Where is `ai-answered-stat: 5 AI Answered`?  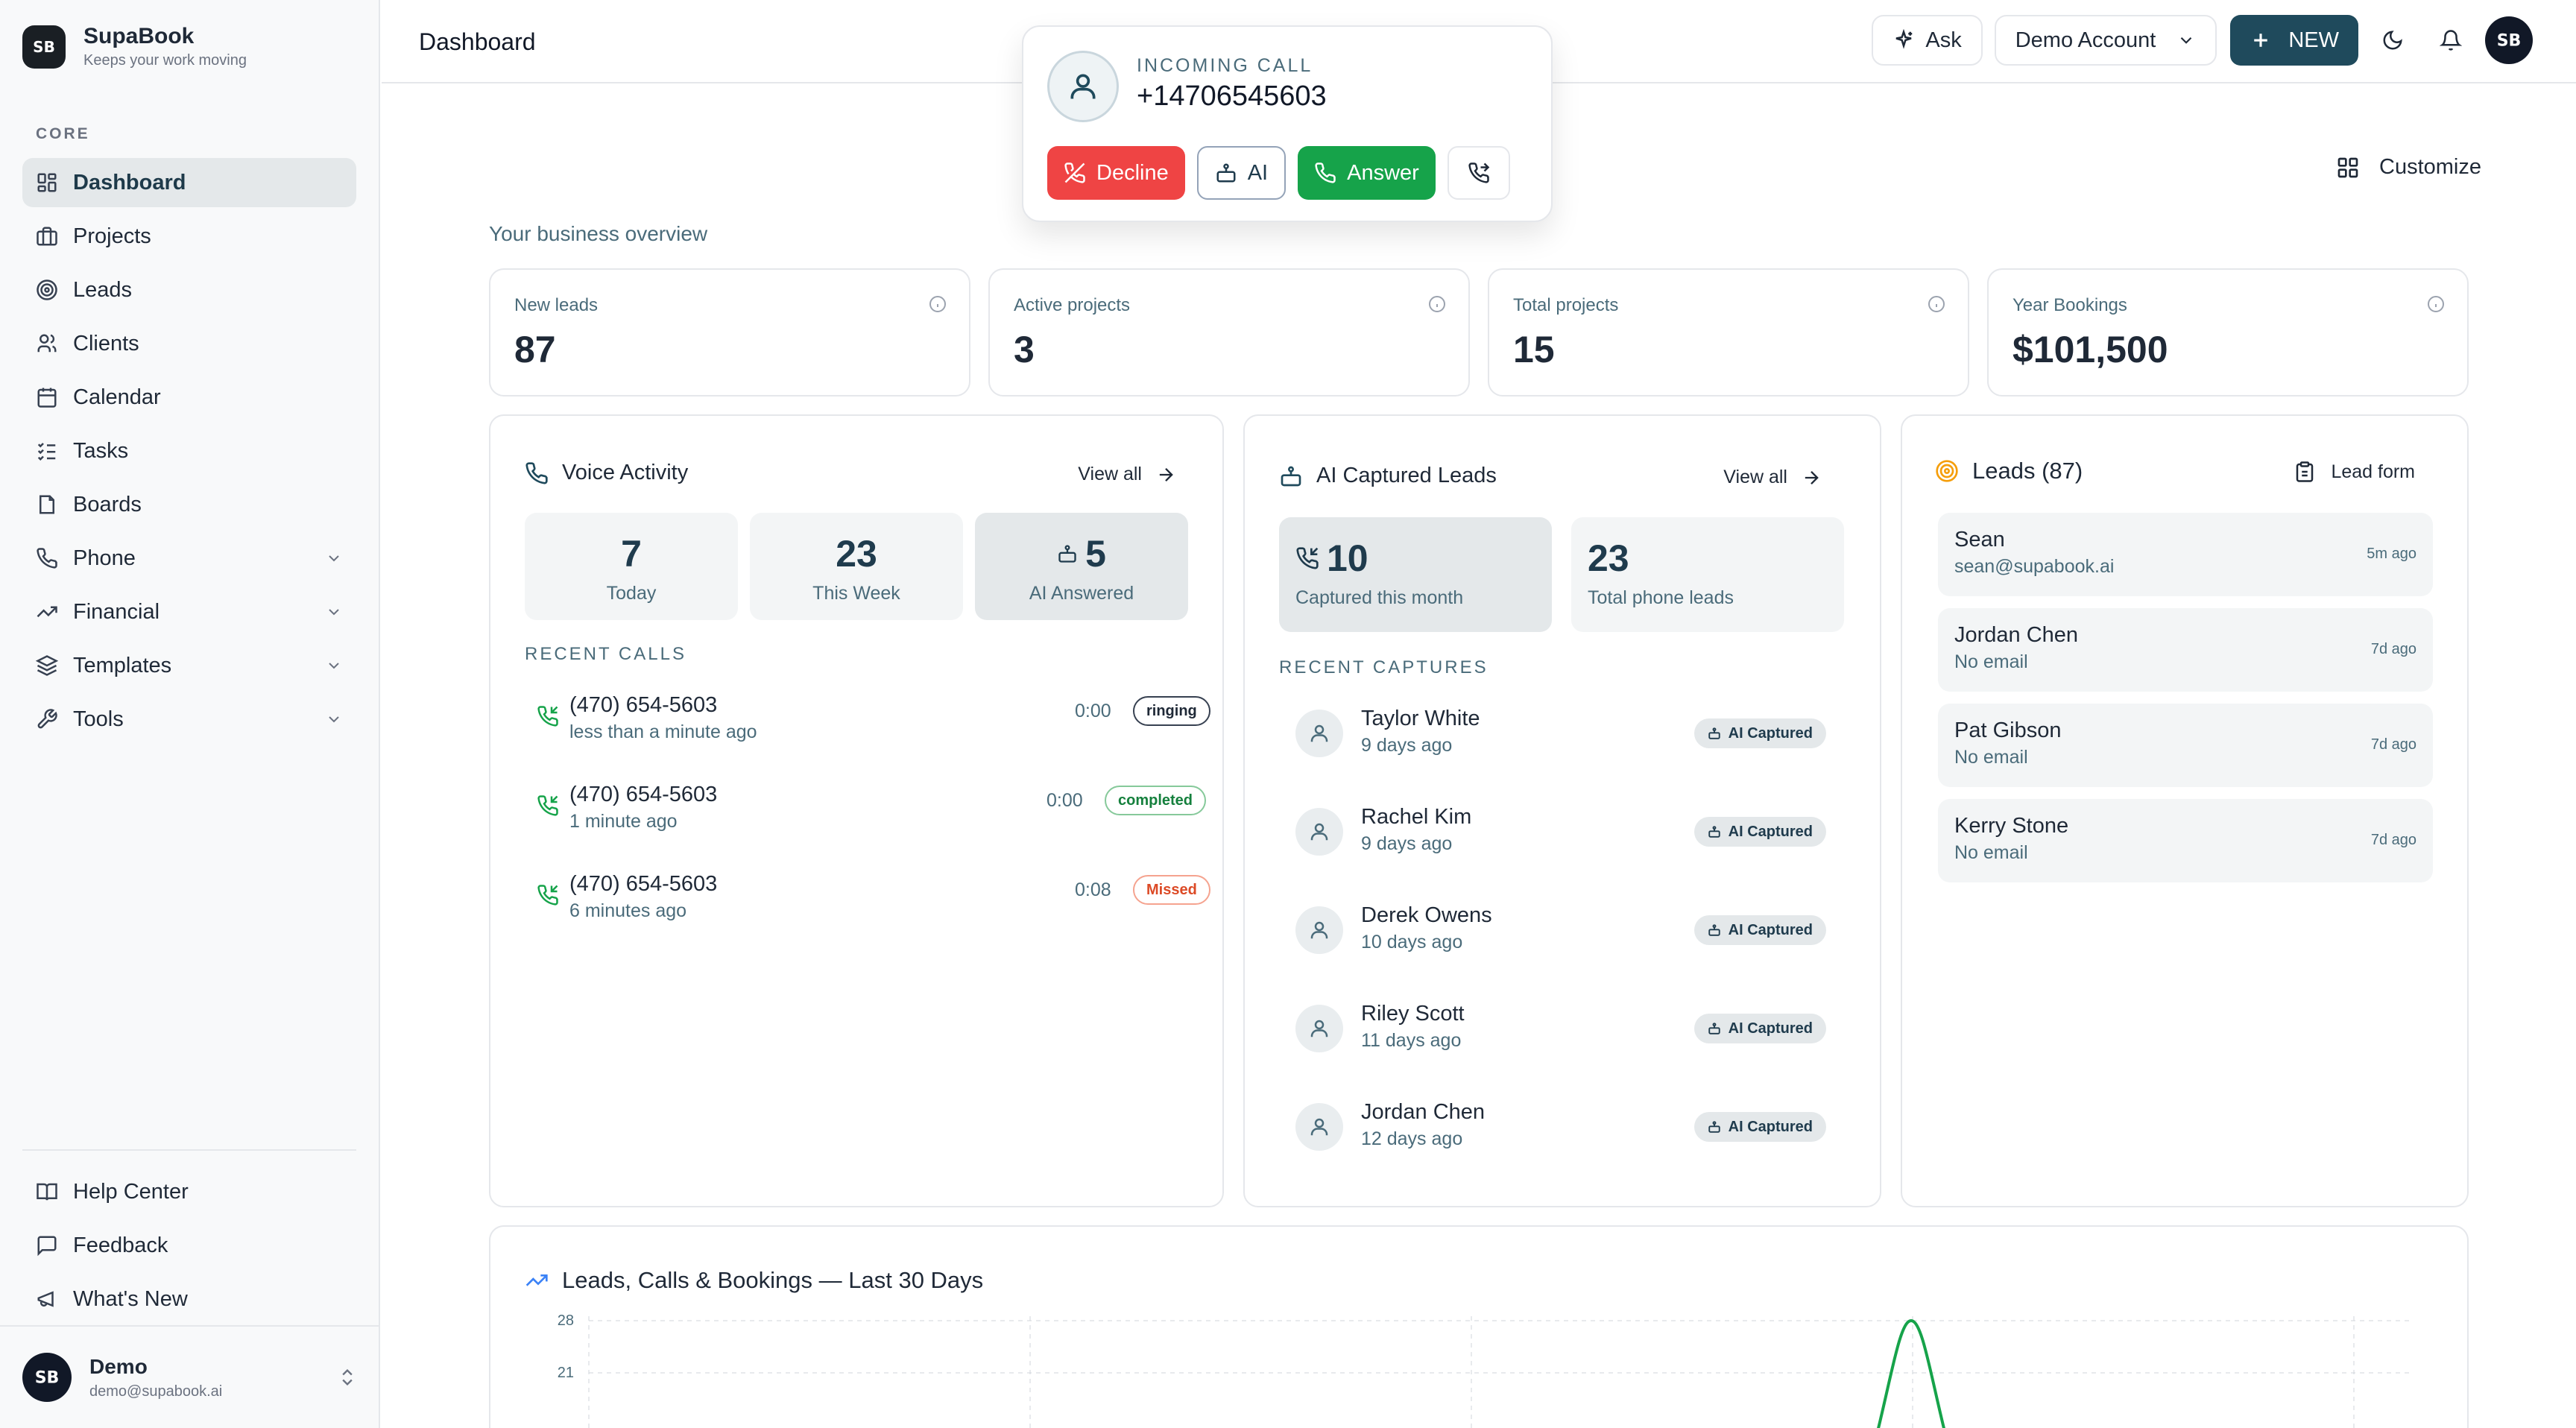
ai-answered-stat: 5 AI Answered is located at coordinates (1081, 566).